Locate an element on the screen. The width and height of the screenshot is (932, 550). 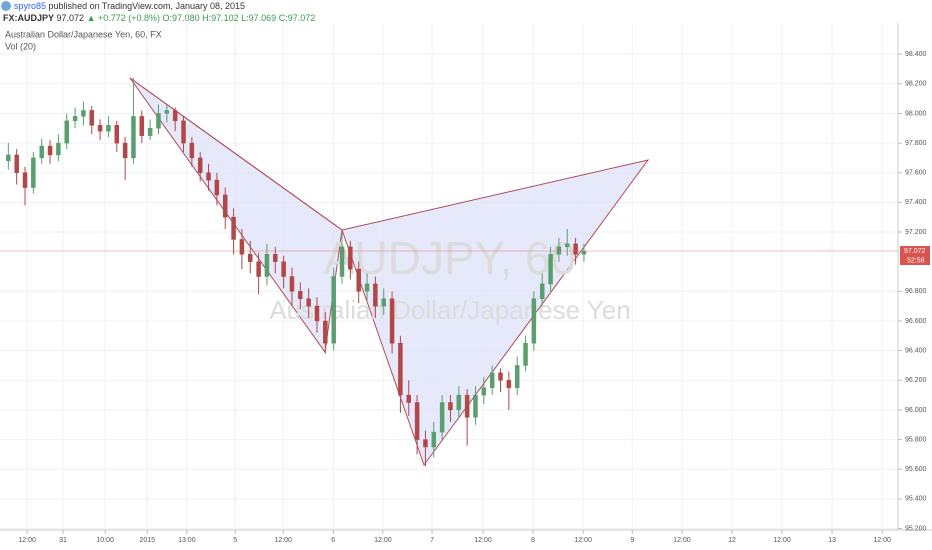
y-tick-label: 96.800 is located at coordinates (916, 291).